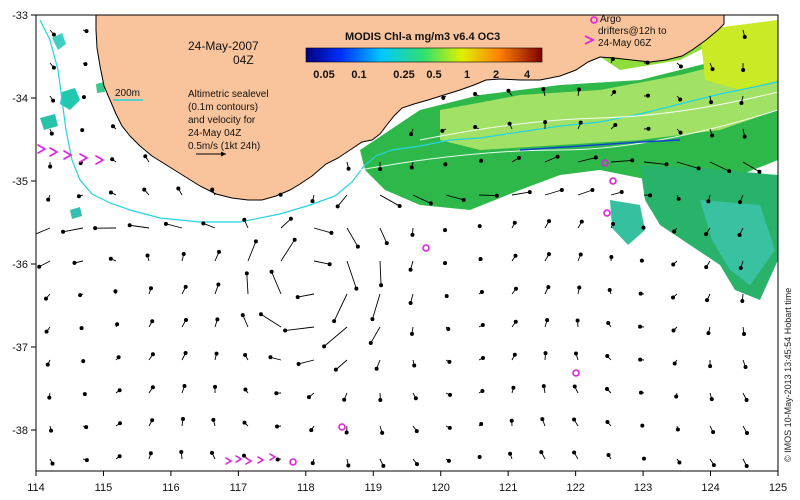 This screenshot has width=800, height=500. Describe the element at coordinates (508, 488) in the screenshot. I see `x-tick-label: 121` at that location.